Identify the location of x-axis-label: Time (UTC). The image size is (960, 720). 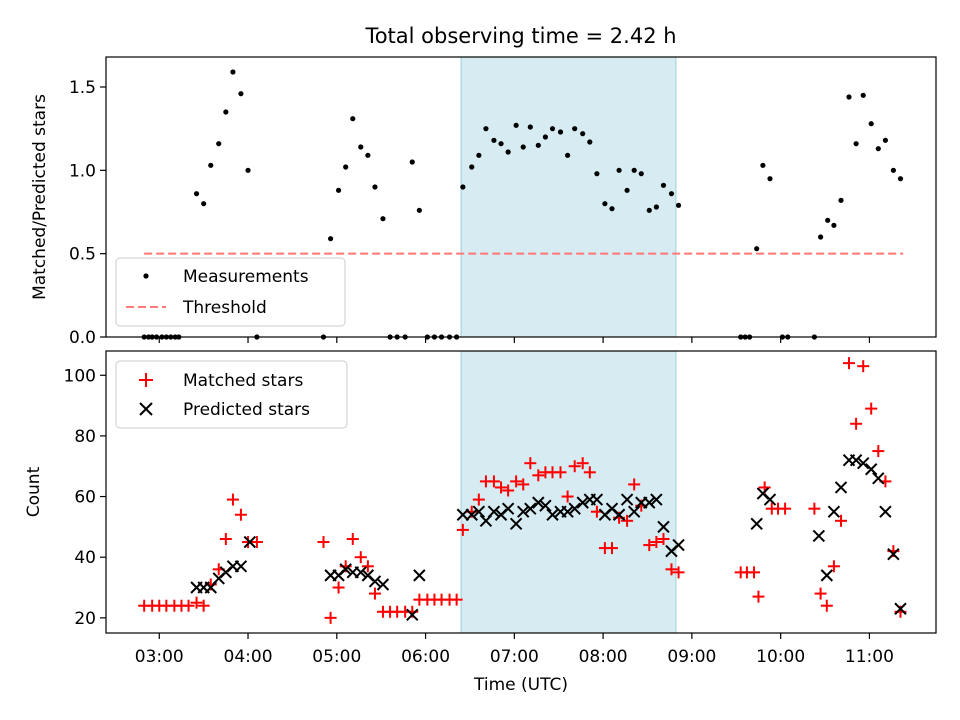
(520, 685).